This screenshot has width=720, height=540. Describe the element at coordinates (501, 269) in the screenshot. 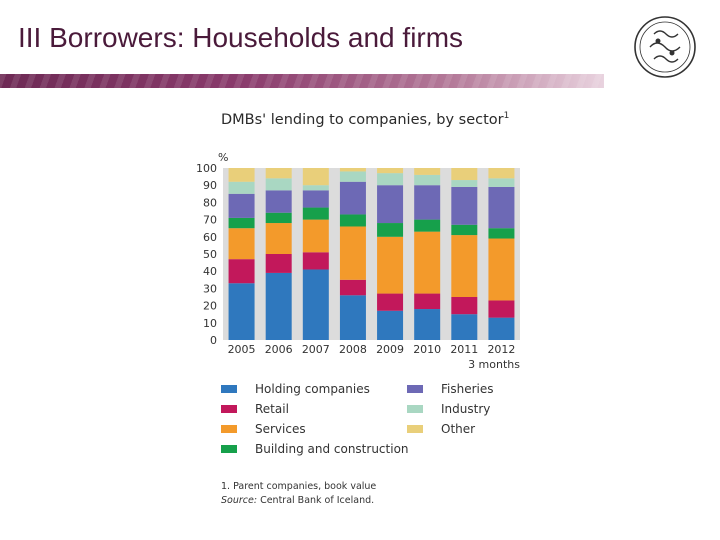

I see `bar-services-2012` at that location.